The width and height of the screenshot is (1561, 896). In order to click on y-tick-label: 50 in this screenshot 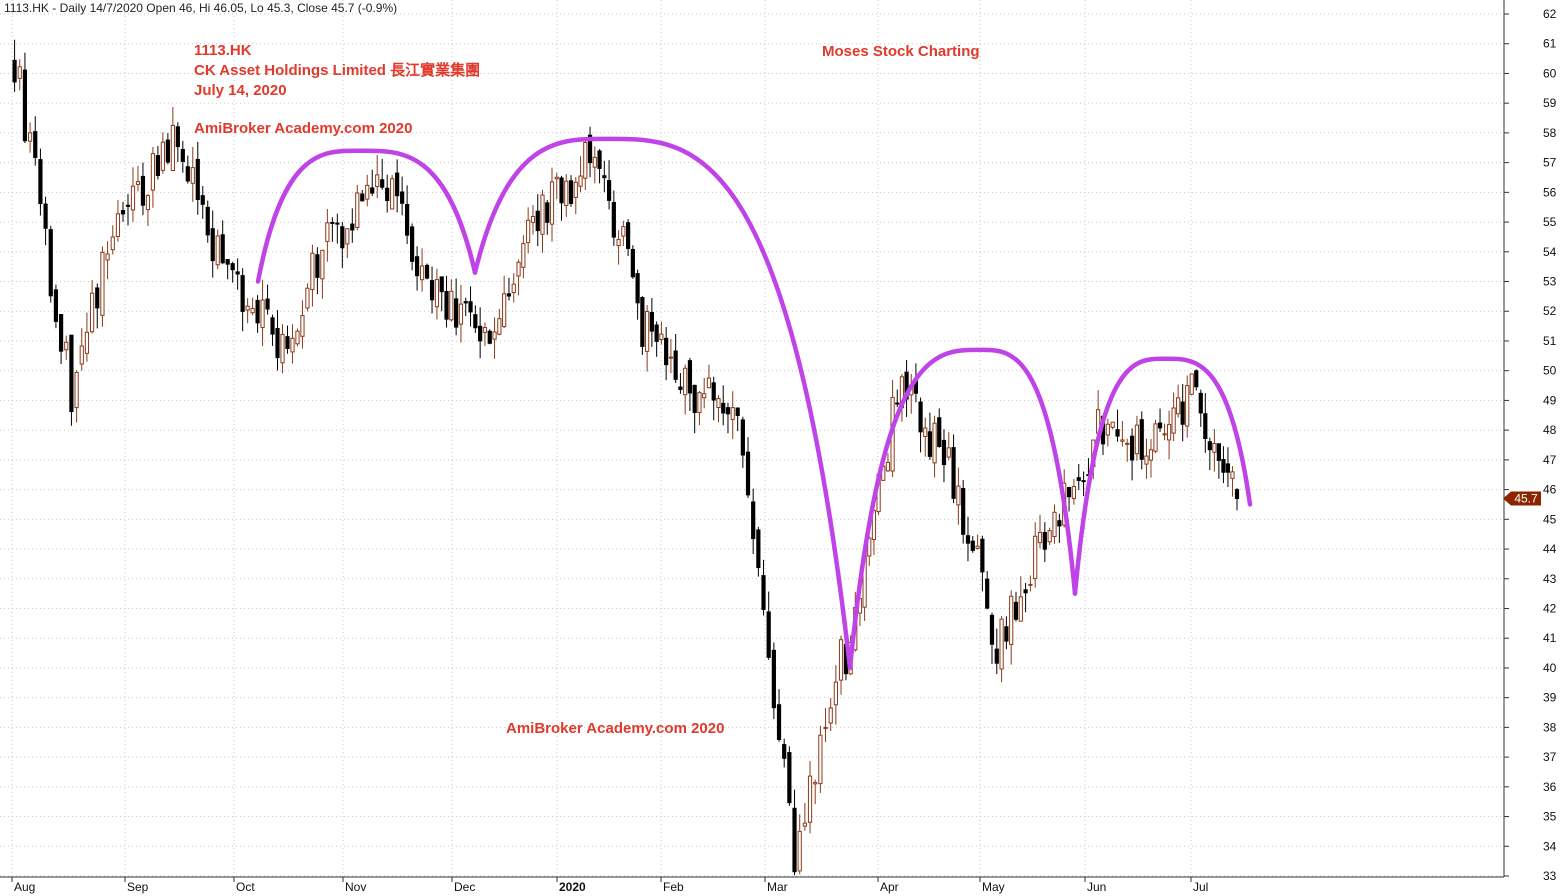, I will do `click(1550, 371)`.